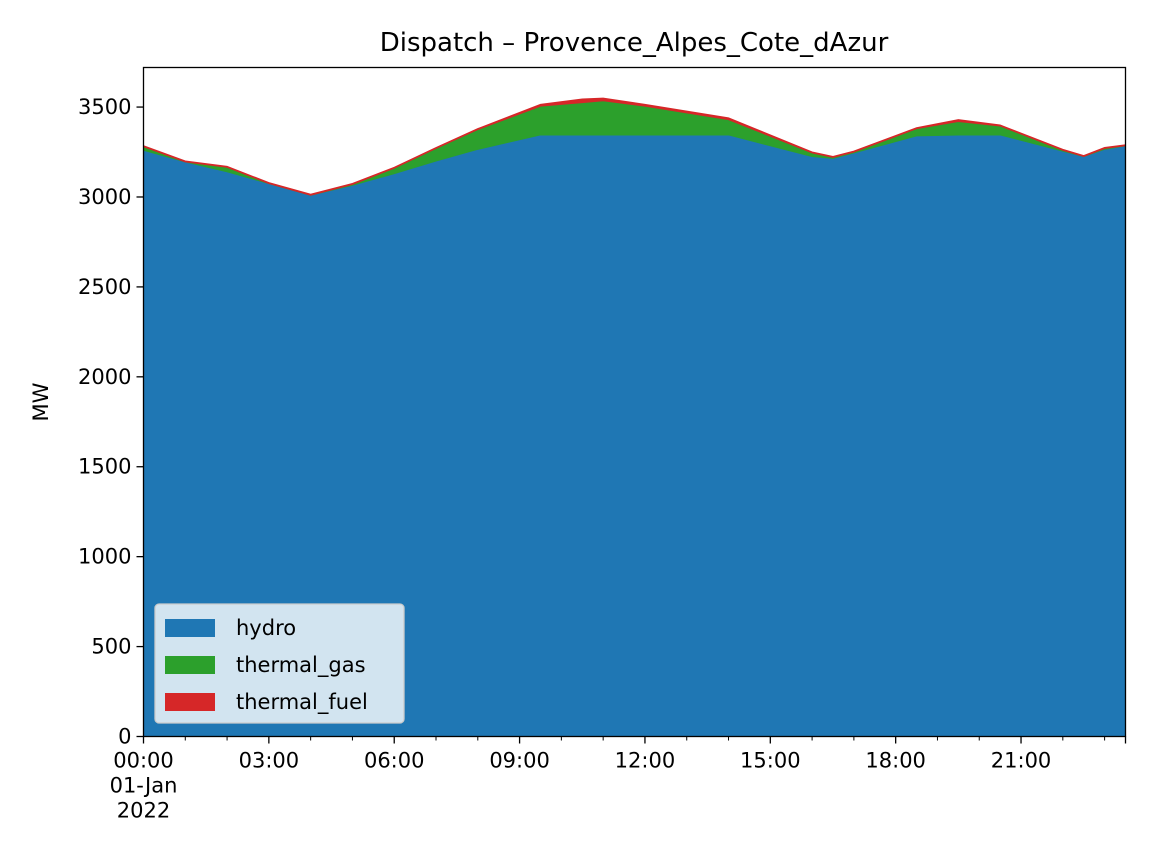 The height and width of the screenshot is (864, 1152). Describe the element at coordinates (104, 467) in the screenshot. I see `y-tick-label: 1500` at that location.